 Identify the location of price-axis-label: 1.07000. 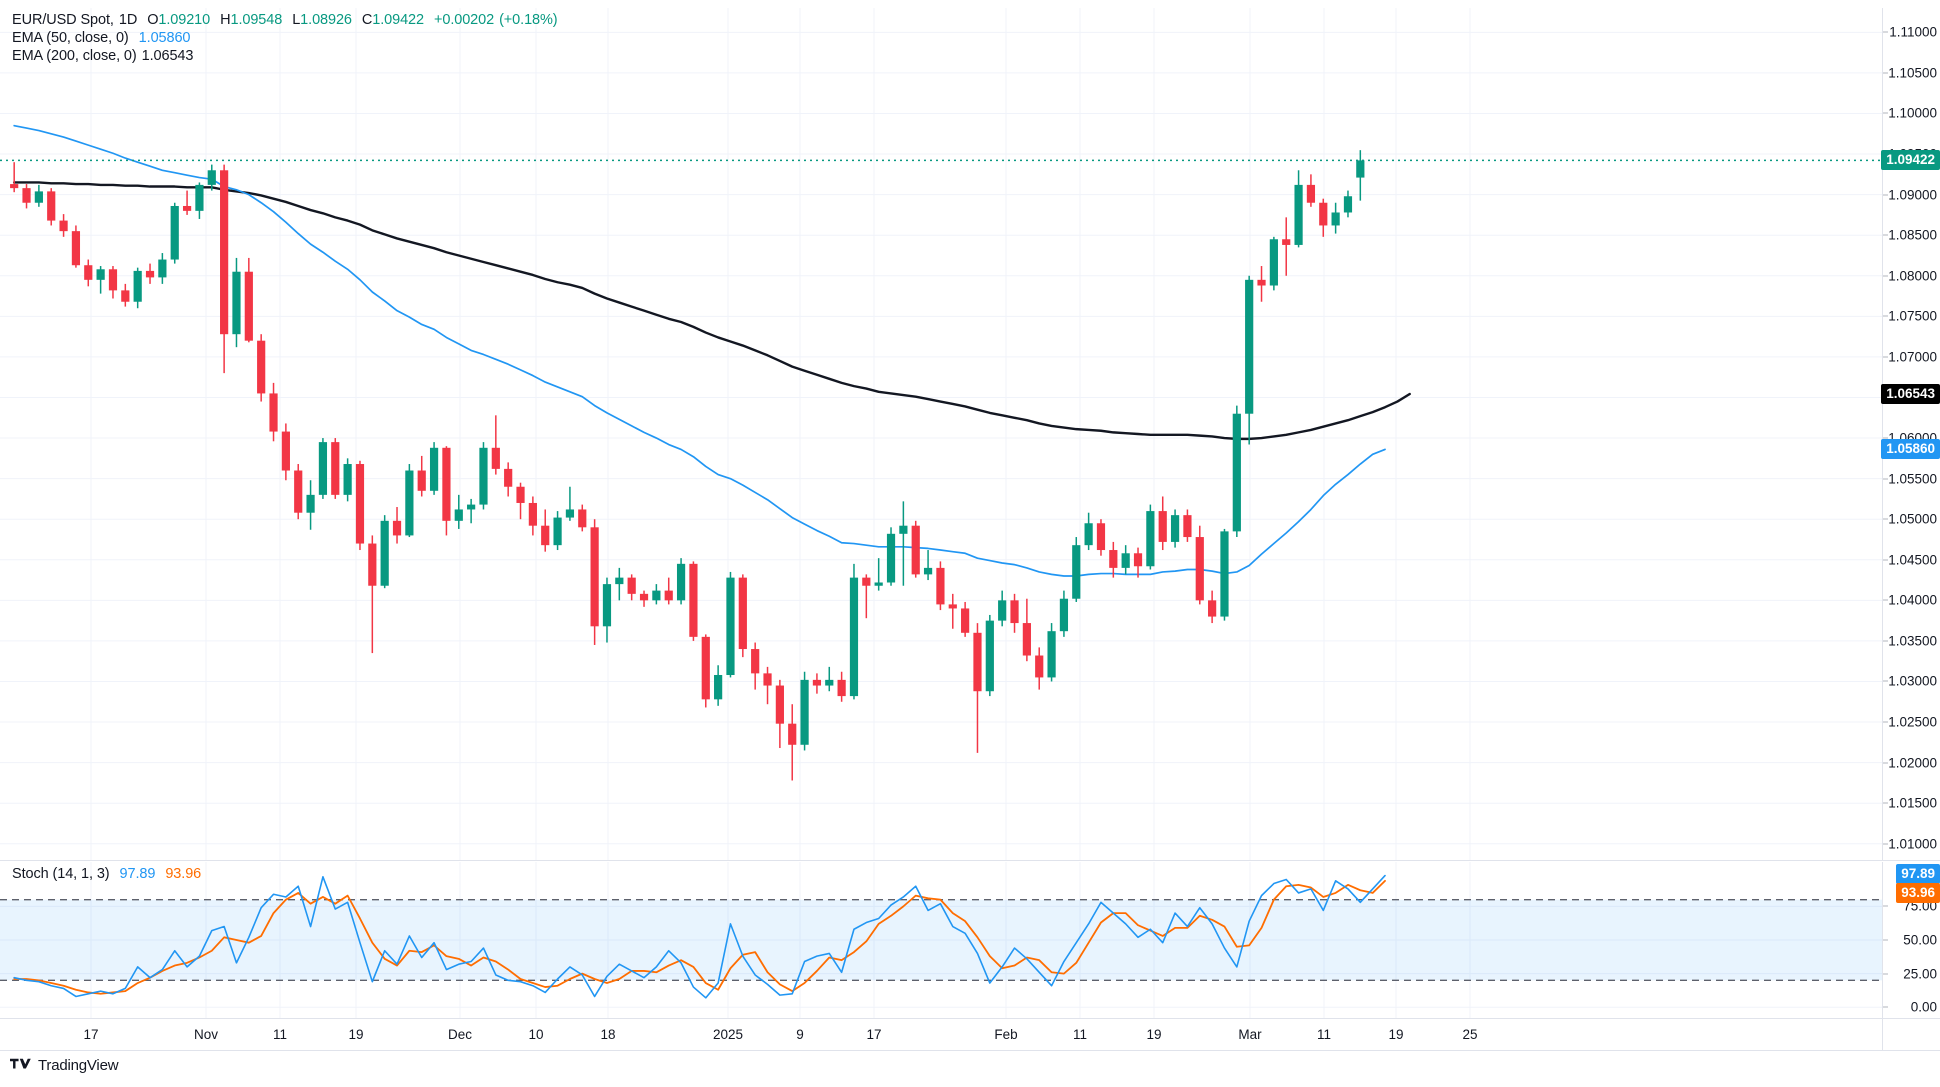
(1912, 357).